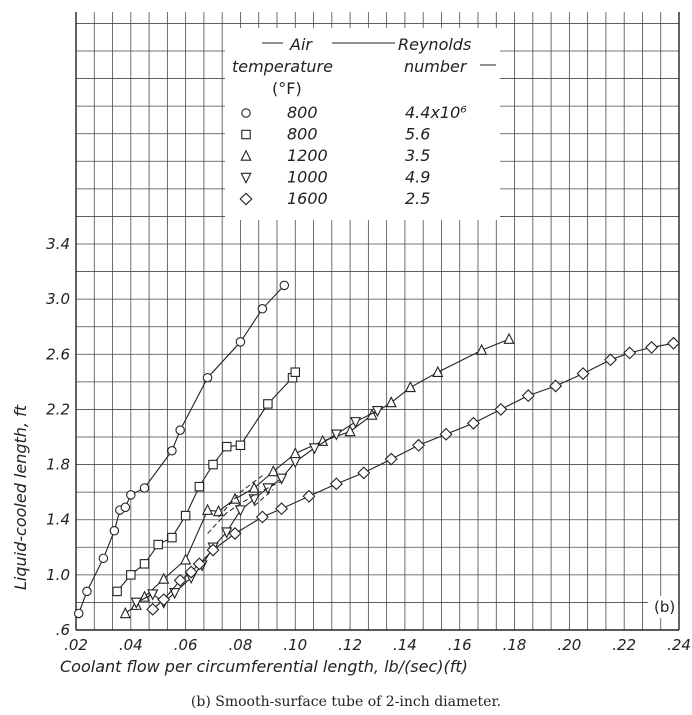 This screenshot has height=715, width=692. What do you see at coordinates (58, 244) in the screenshot?
I see `y-tick-label: 3.4` at bounding box center [58, 244].